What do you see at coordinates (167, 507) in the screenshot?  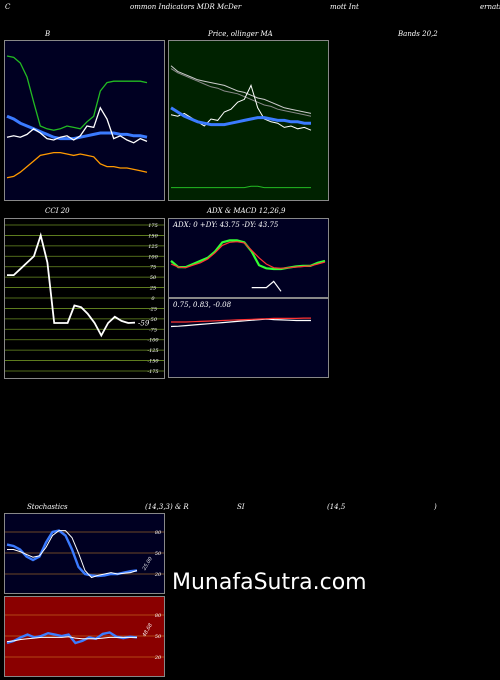 I see `stoch-params: (14,3,3) & R` at bounding box center [167, 507].